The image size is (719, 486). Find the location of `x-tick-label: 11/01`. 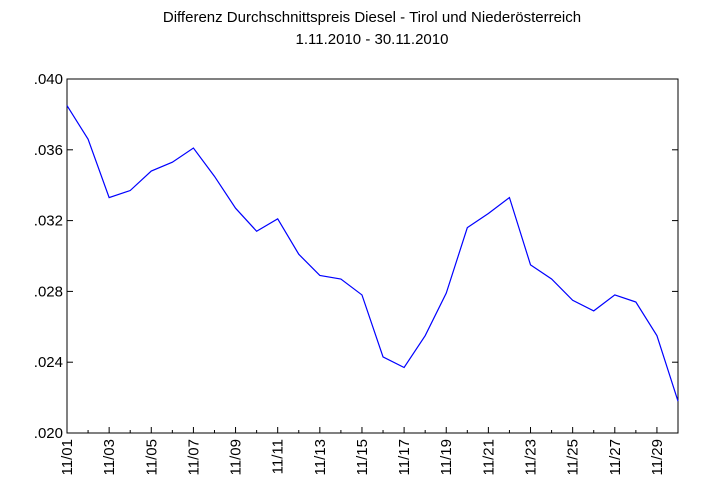

x-tick-label: 11/01 is located at coordinates (67, 457).